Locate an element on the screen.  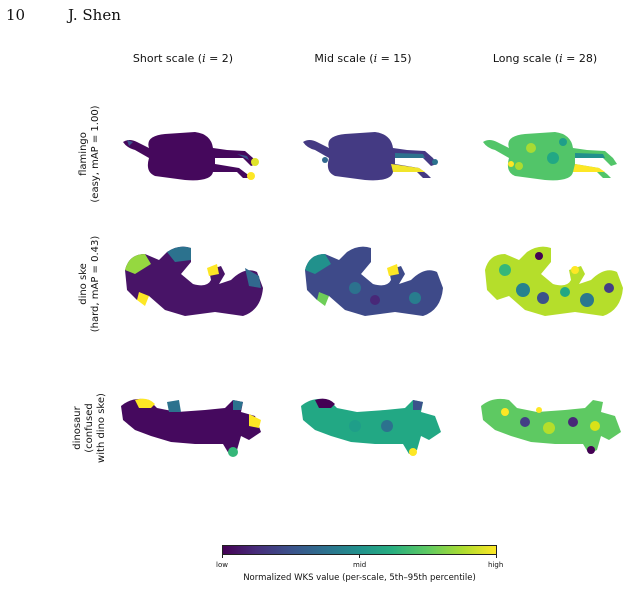
dino-ske-short-scale-render is located at coordinates (194, 281).